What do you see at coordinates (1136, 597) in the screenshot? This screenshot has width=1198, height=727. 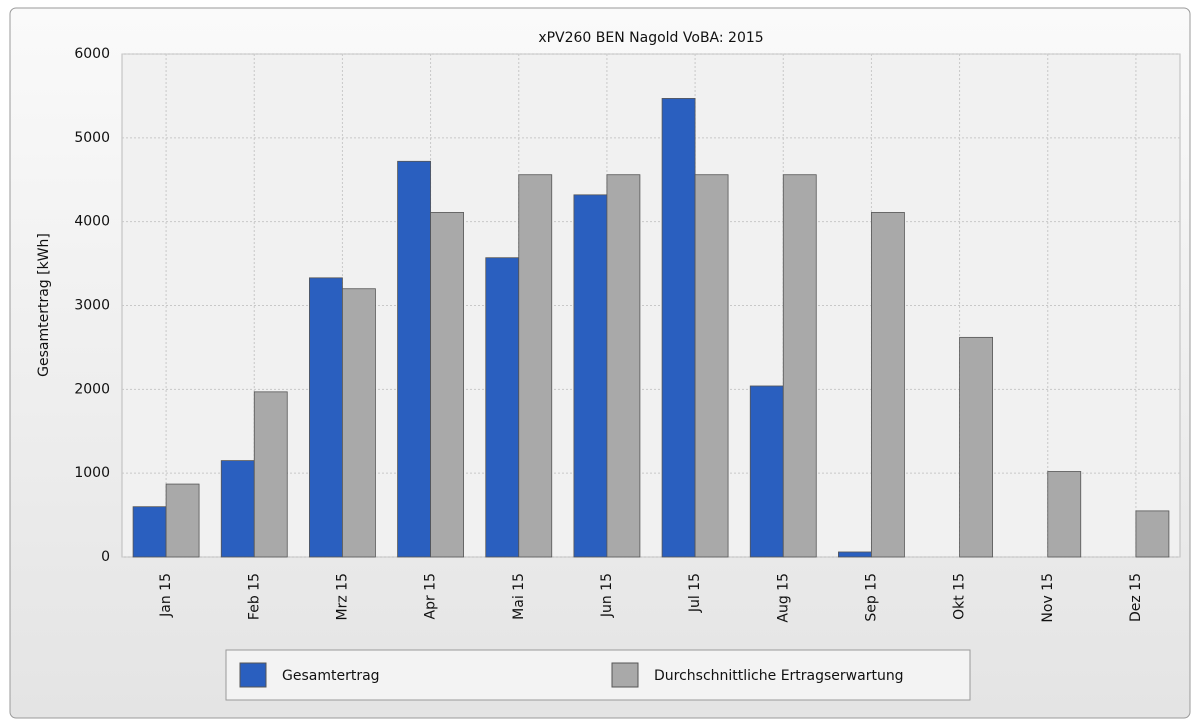 I see `x-tick-label: Dez 15` at bounding box center [1136, 597].